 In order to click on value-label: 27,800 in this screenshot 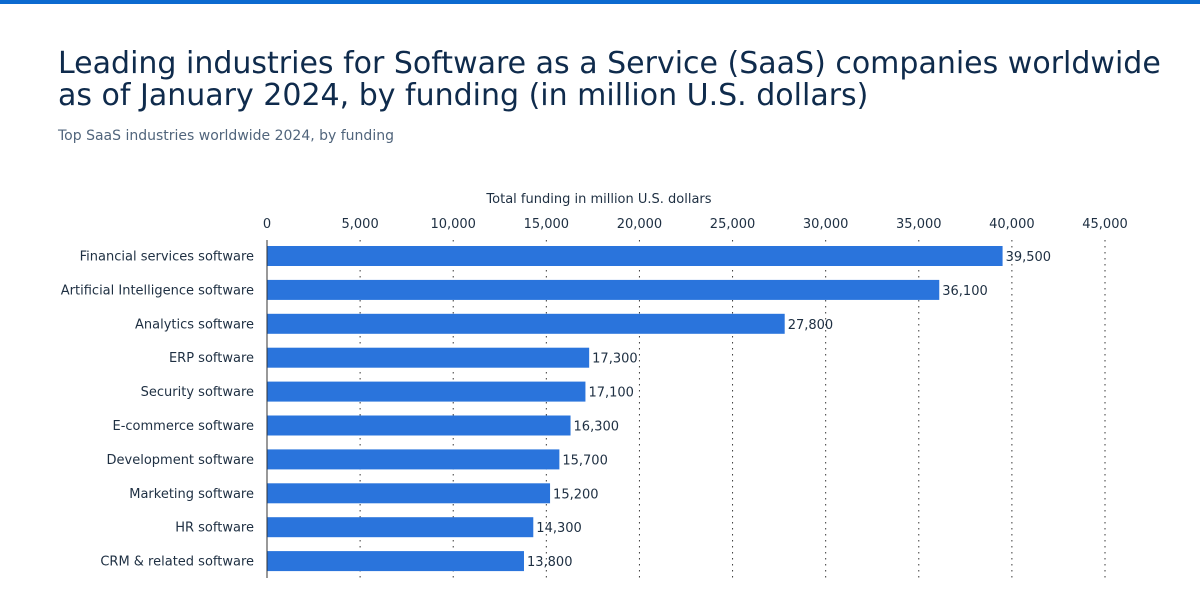, I will do `click(811, 325)`.